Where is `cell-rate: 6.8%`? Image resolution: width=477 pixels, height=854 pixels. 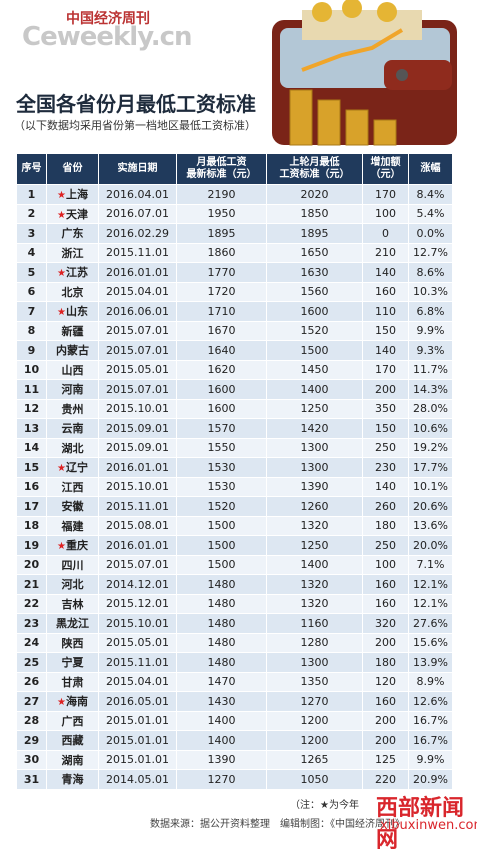 cell-rate: 6.8% is located at coordinates (430, 311).